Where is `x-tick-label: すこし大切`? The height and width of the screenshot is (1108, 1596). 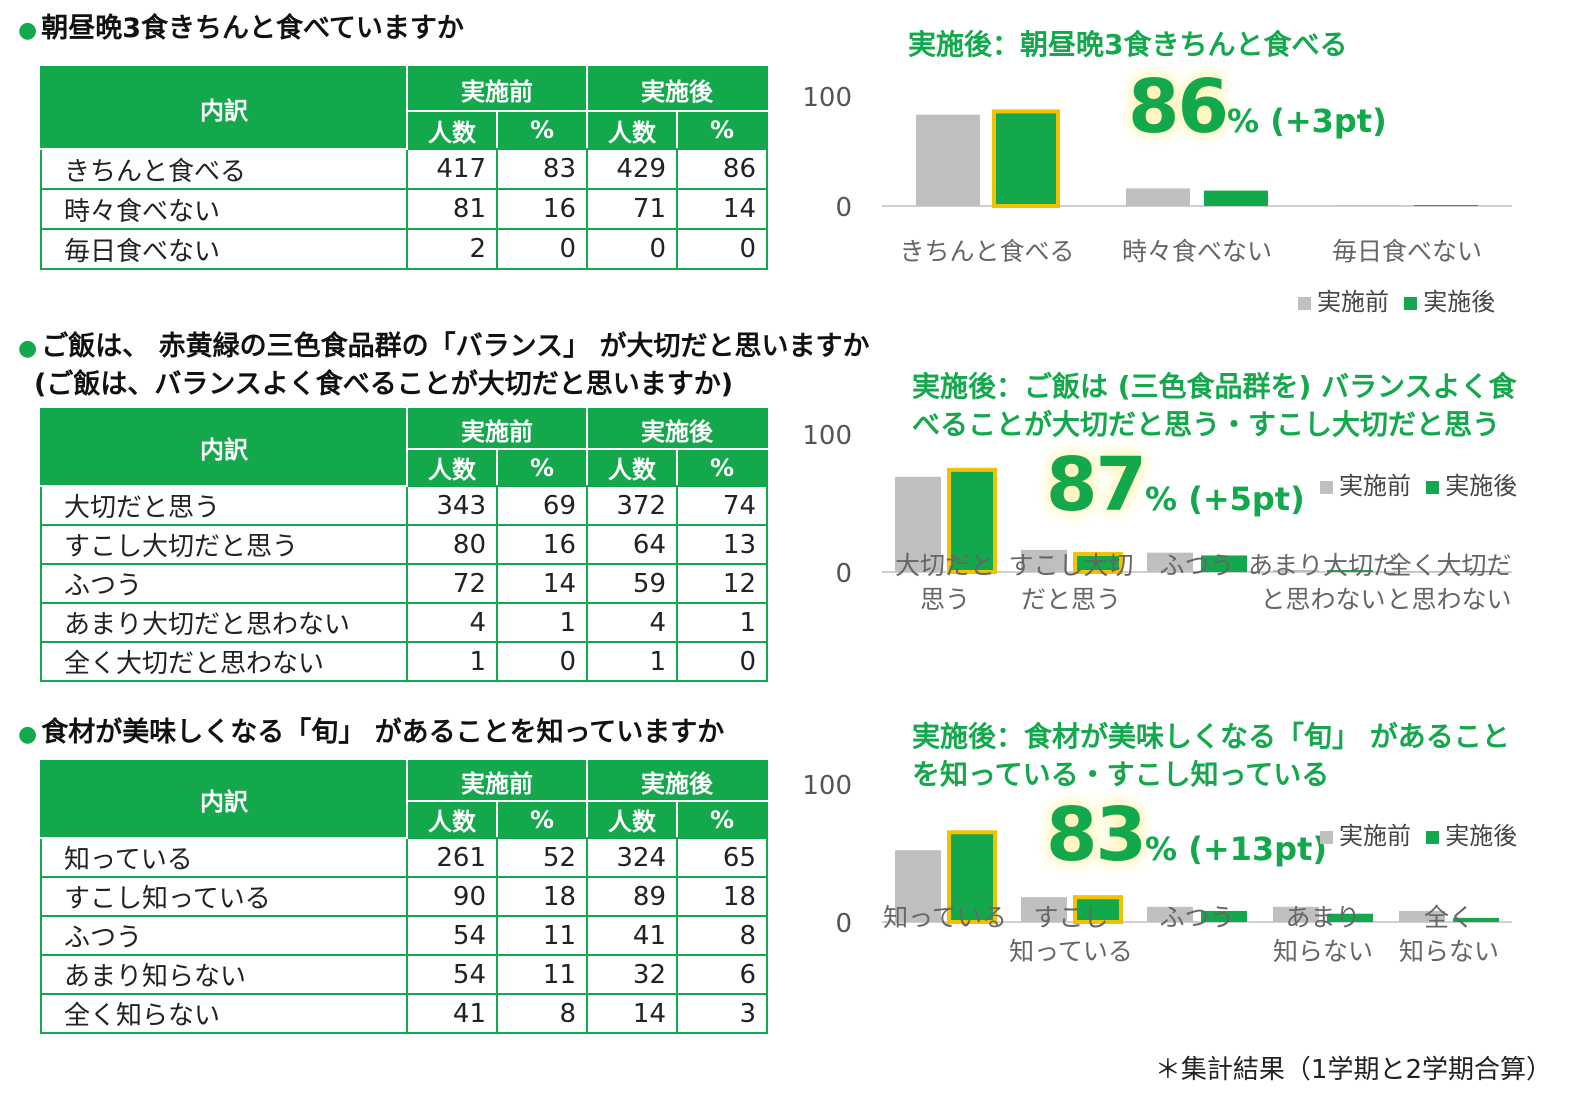
x-tick-label: すこし大切 is located at coordinates (1070, 565).